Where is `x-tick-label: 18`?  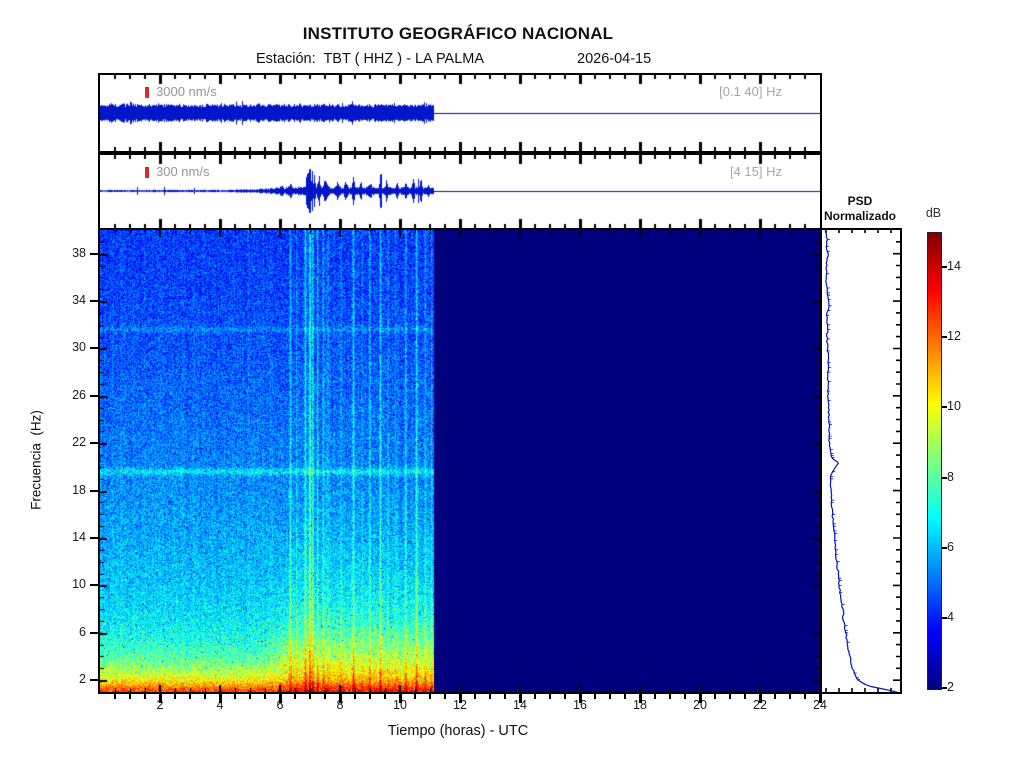
x-tick-label: 18 is located at coordinates (640, 705).